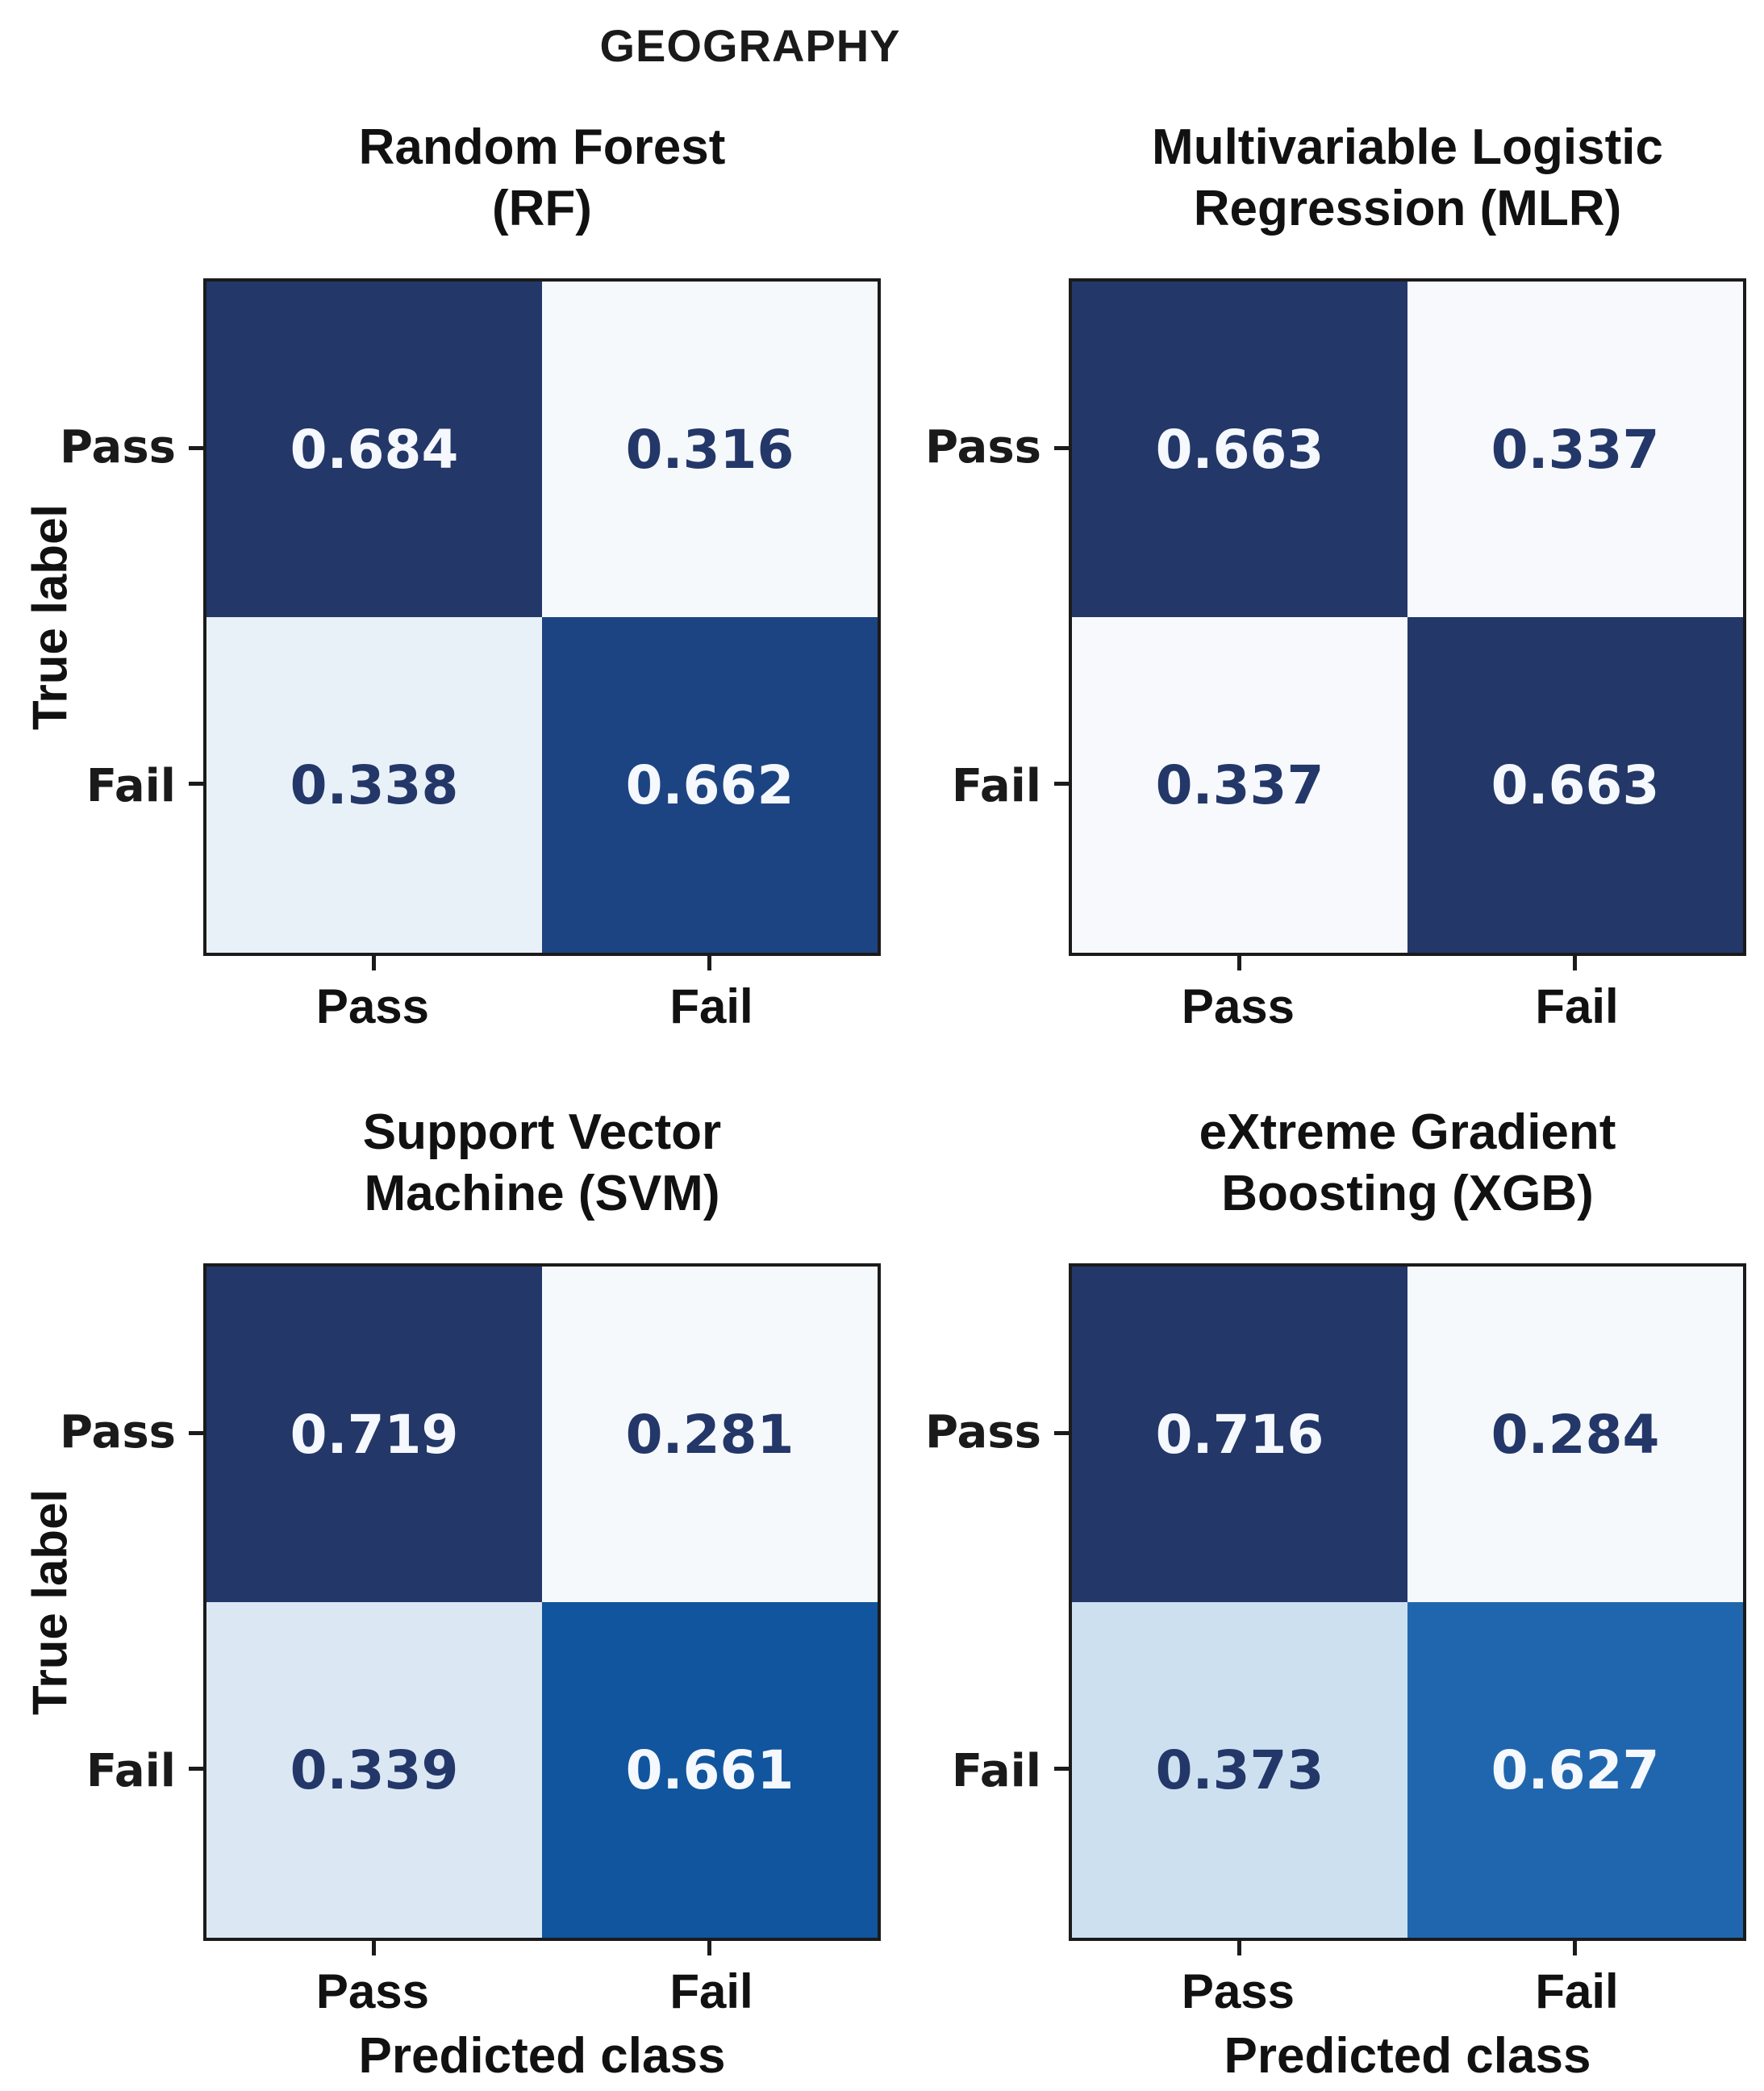 Image resolution: width=1764 pixels, height=2091 pixels. I want to click on cell-true-pass-pred-pass: 0.716, so click(1240, 1434).